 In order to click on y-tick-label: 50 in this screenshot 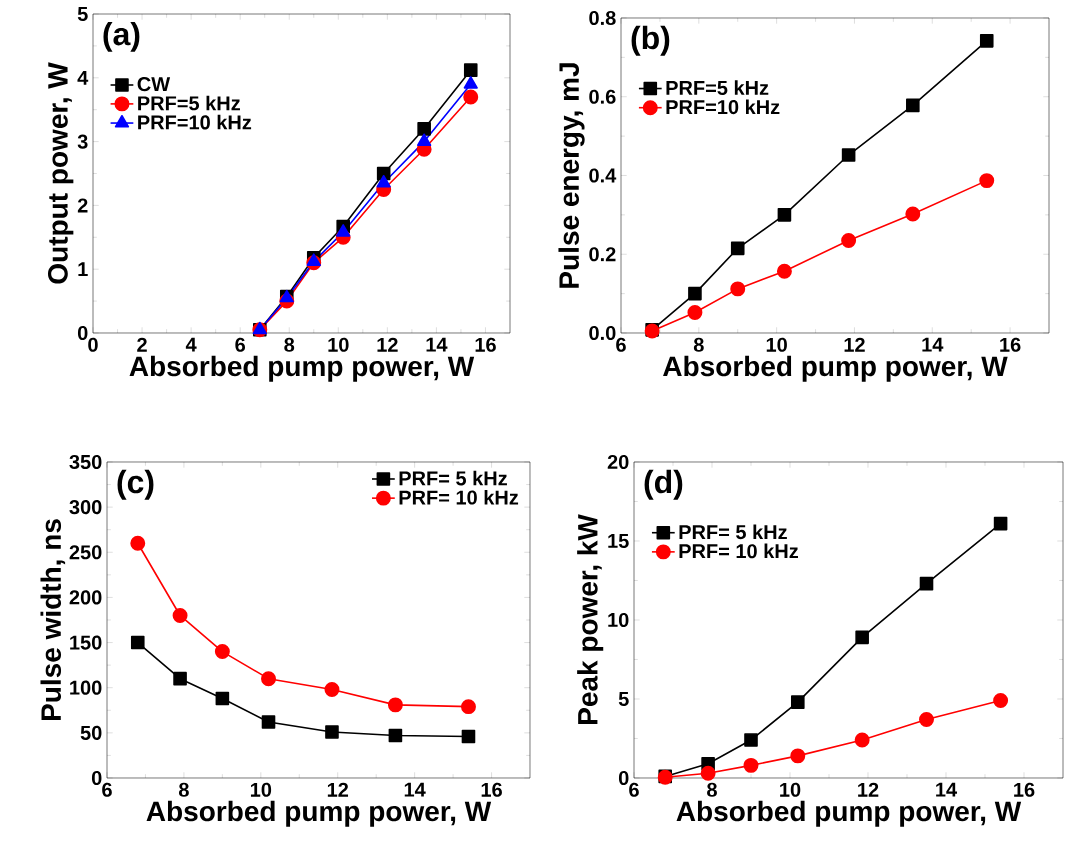, I will do `click(91, 732)`.